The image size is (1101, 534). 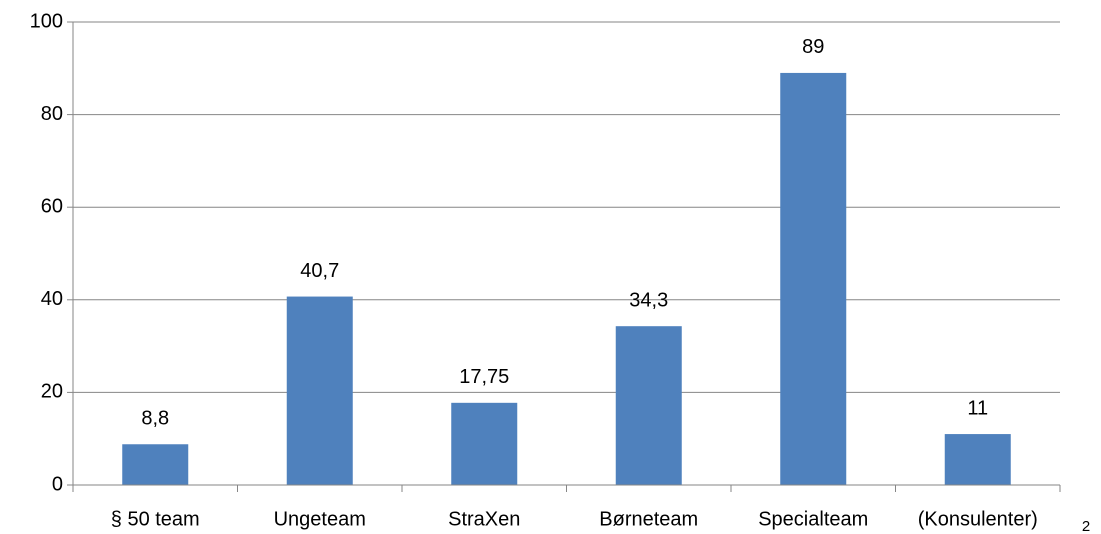 What do you see at coordinates (813, 47) in the screenshot?
I see `value-label: 89` at bounding box center [813, 47].